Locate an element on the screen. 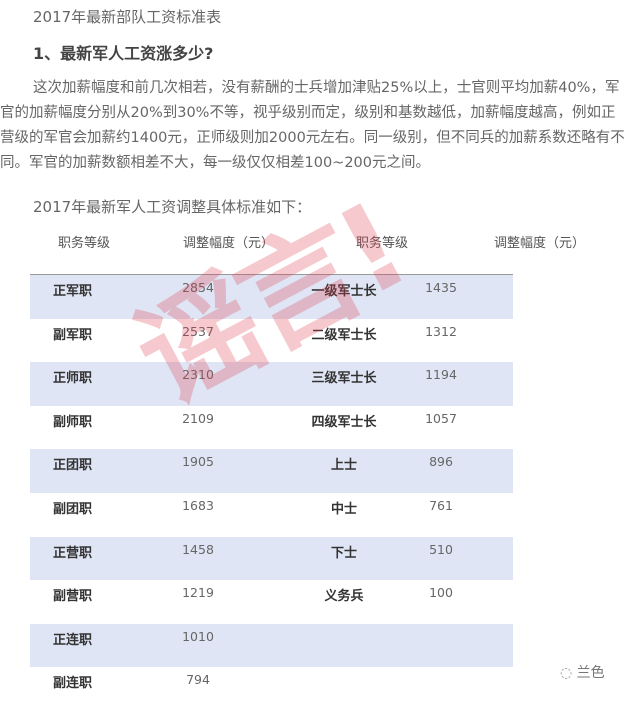  amount-cell: 2854 is located at coordinates (198, 287).